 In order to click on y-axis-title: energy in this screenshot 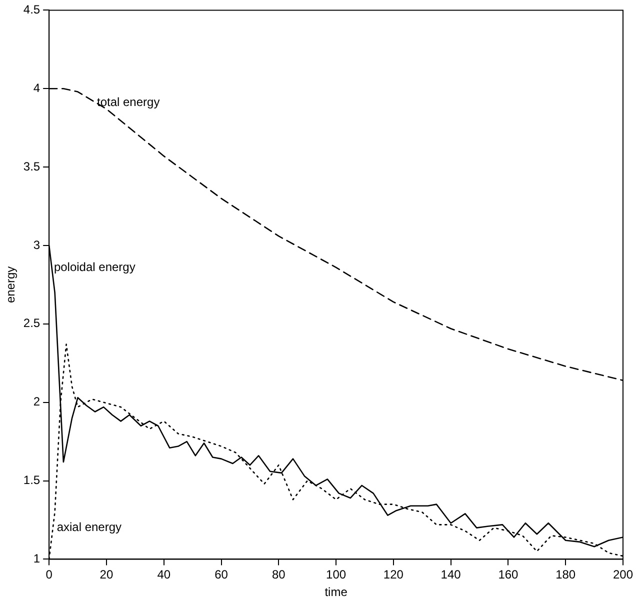, I will do `click(11, 285)`.